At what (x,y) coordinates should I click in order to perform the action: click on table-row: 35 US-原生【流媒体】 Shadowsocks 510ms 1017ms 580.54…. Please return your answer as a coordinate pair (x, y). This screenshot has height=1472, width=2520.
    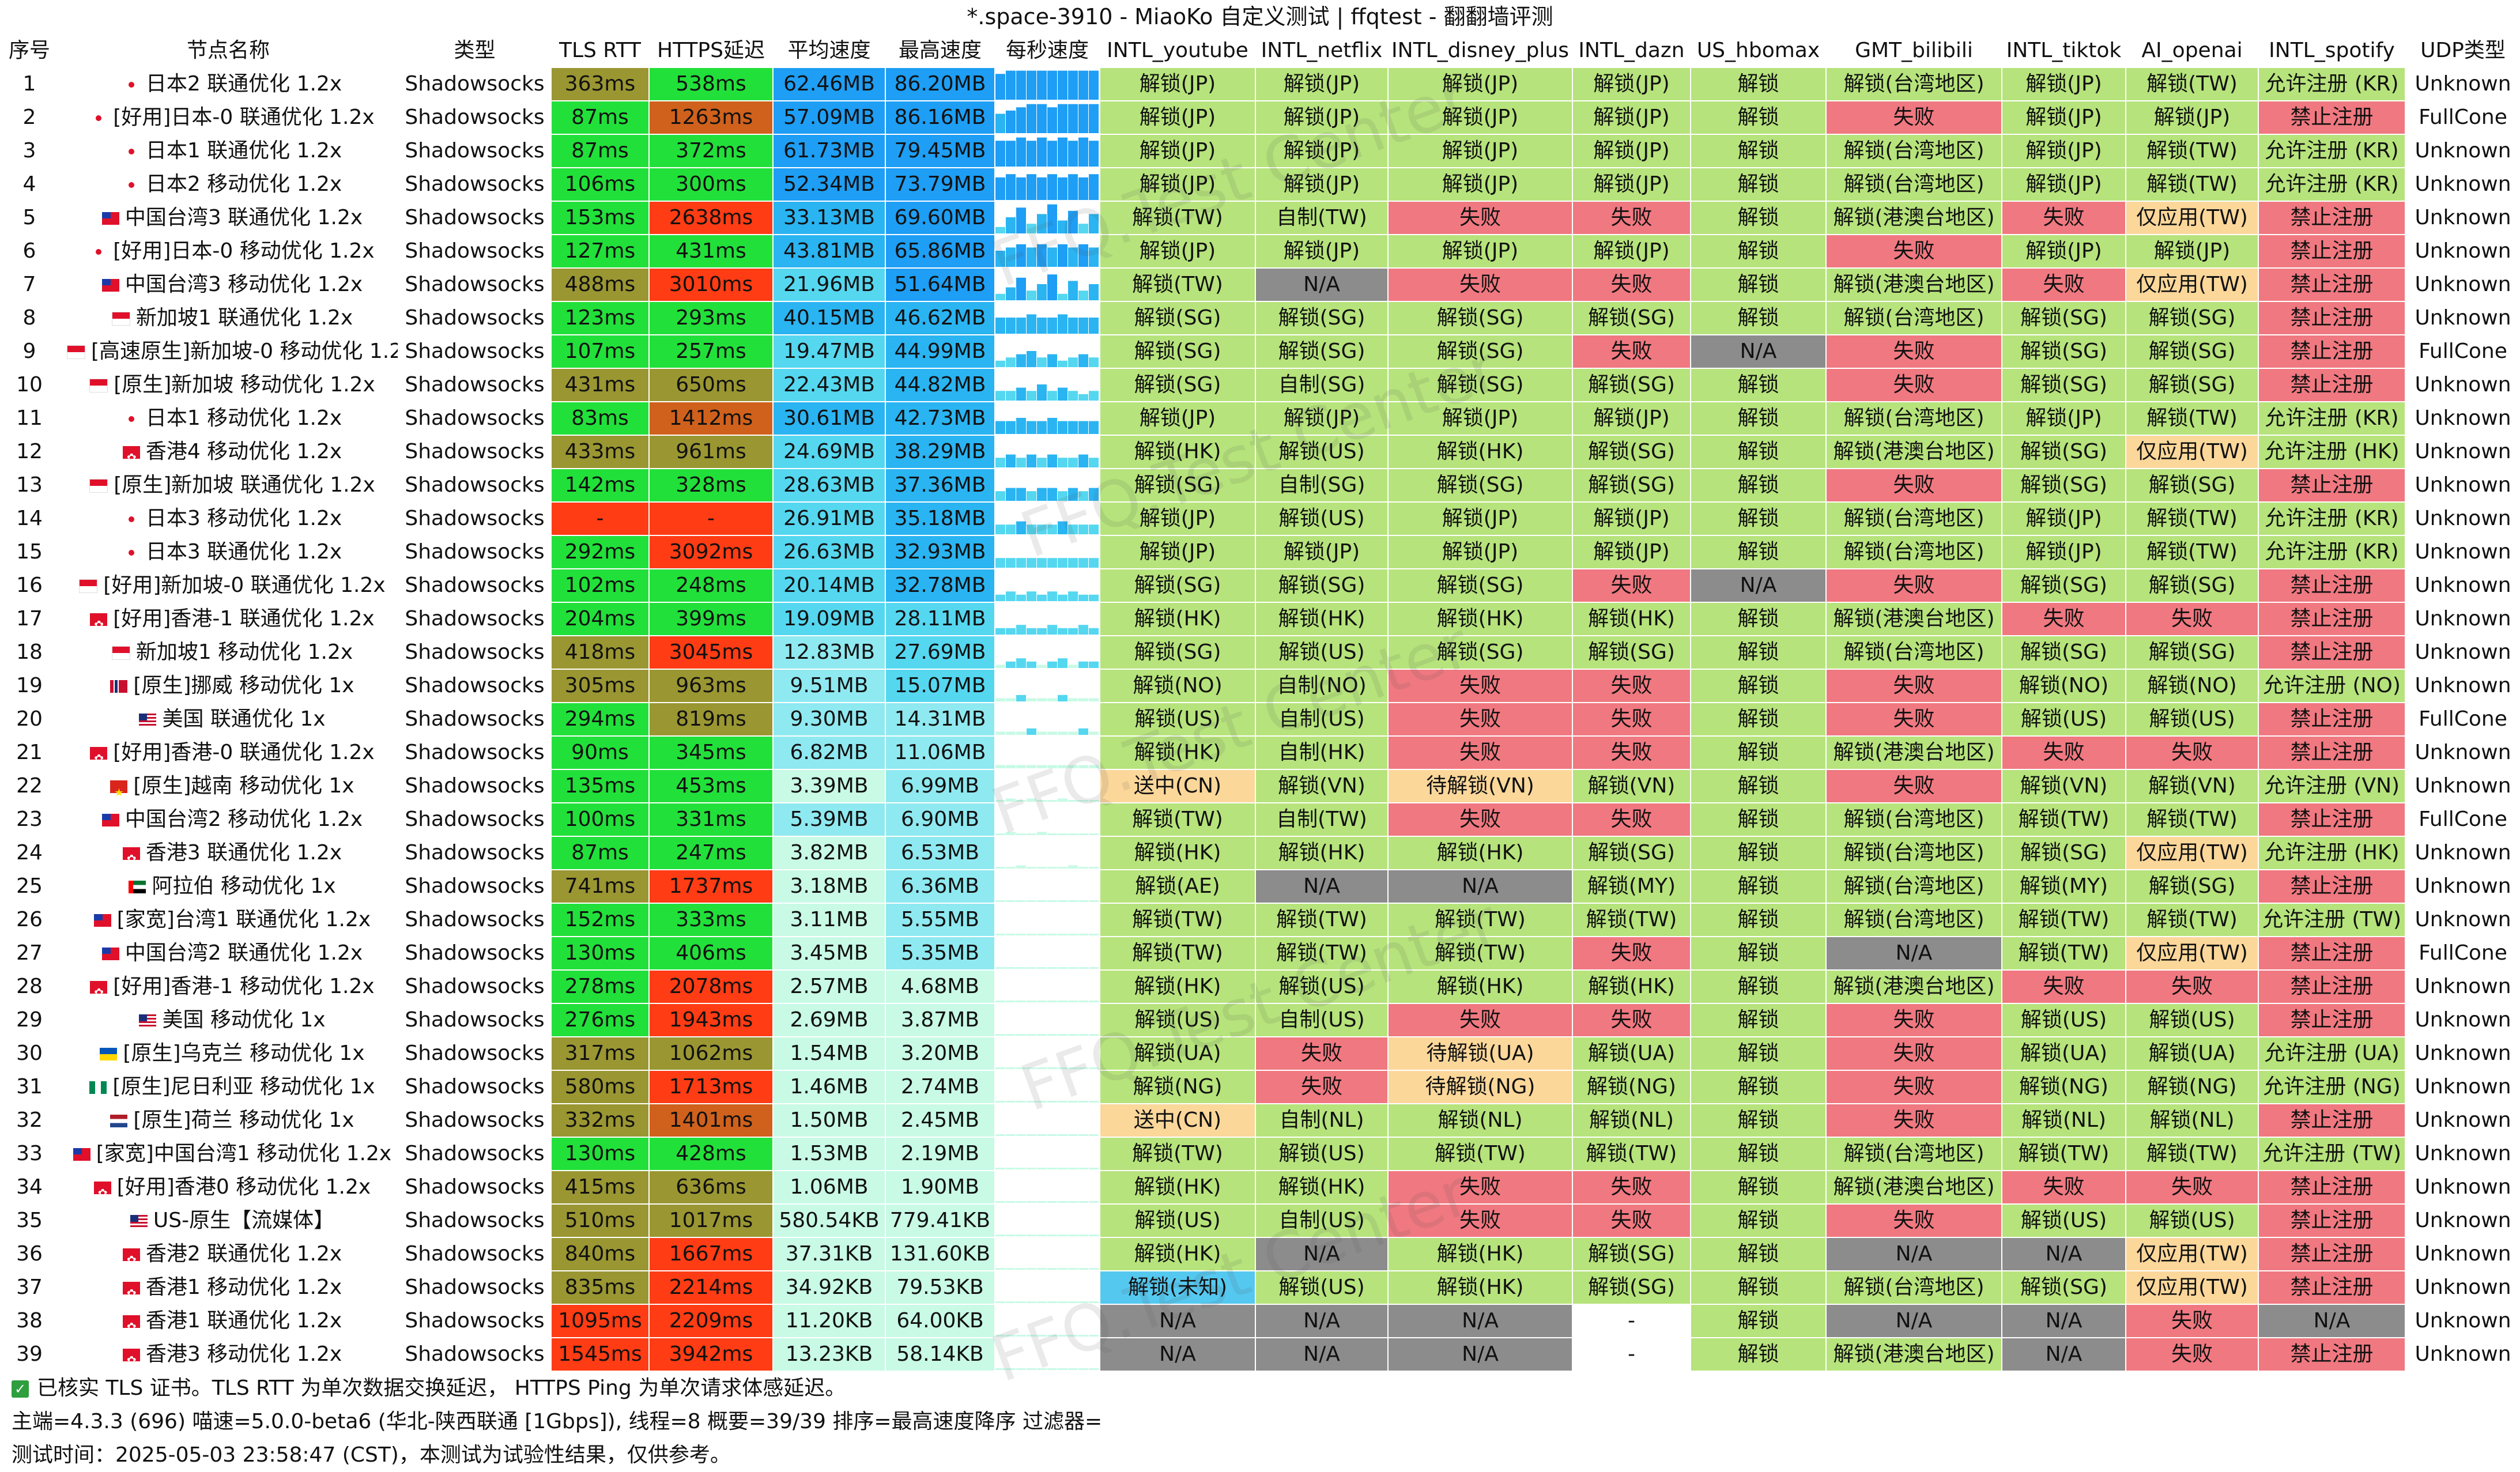
    Looking at the image, I should click on (1260, 1220).